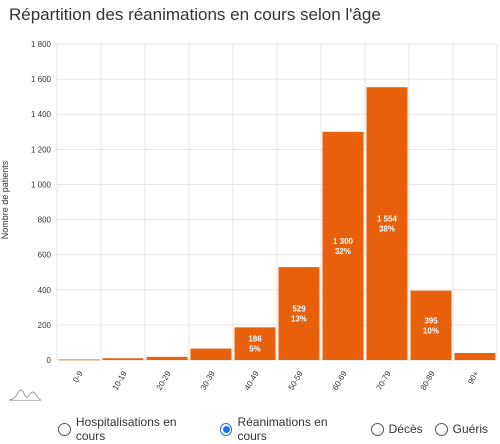 The height and width of the screenshot is (444, 500). Describe the element at coordinates (45, 255) in the screenshot. I see `y-tick-label: 600` at that location.